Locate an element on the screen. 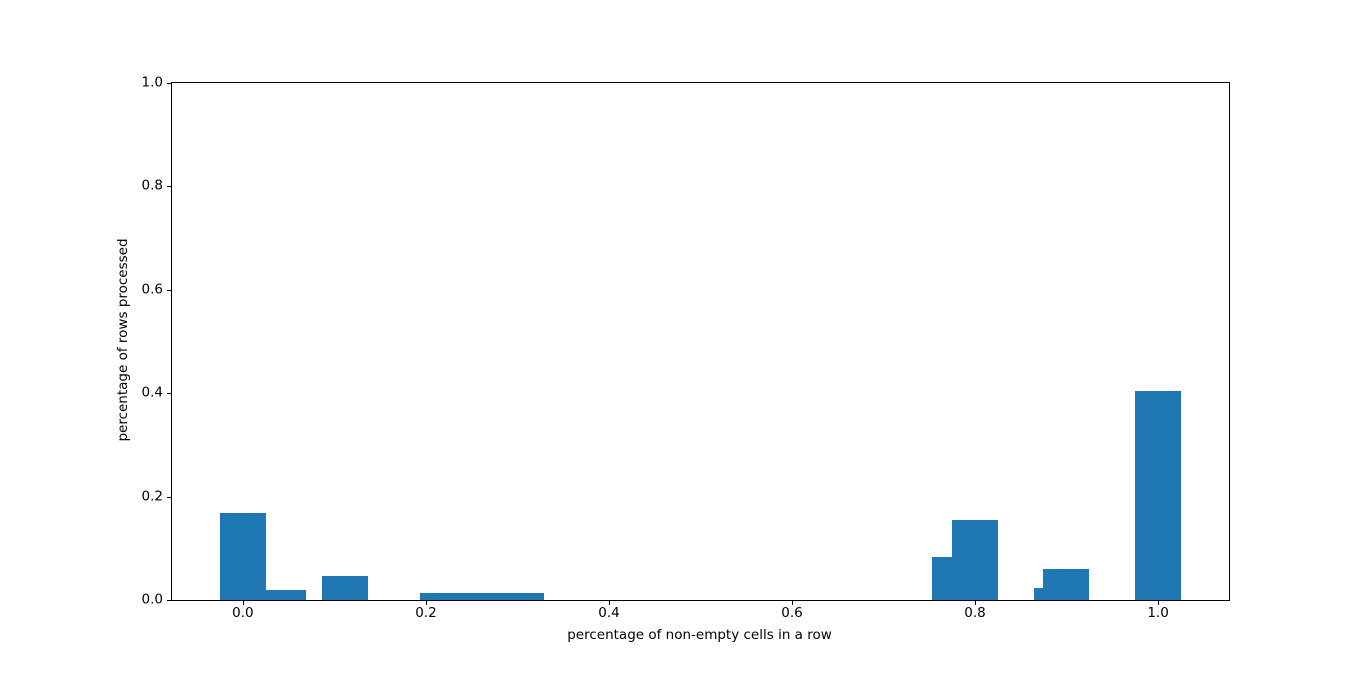  y-tick-label: 0.0 is located at coordinates (152, 599).